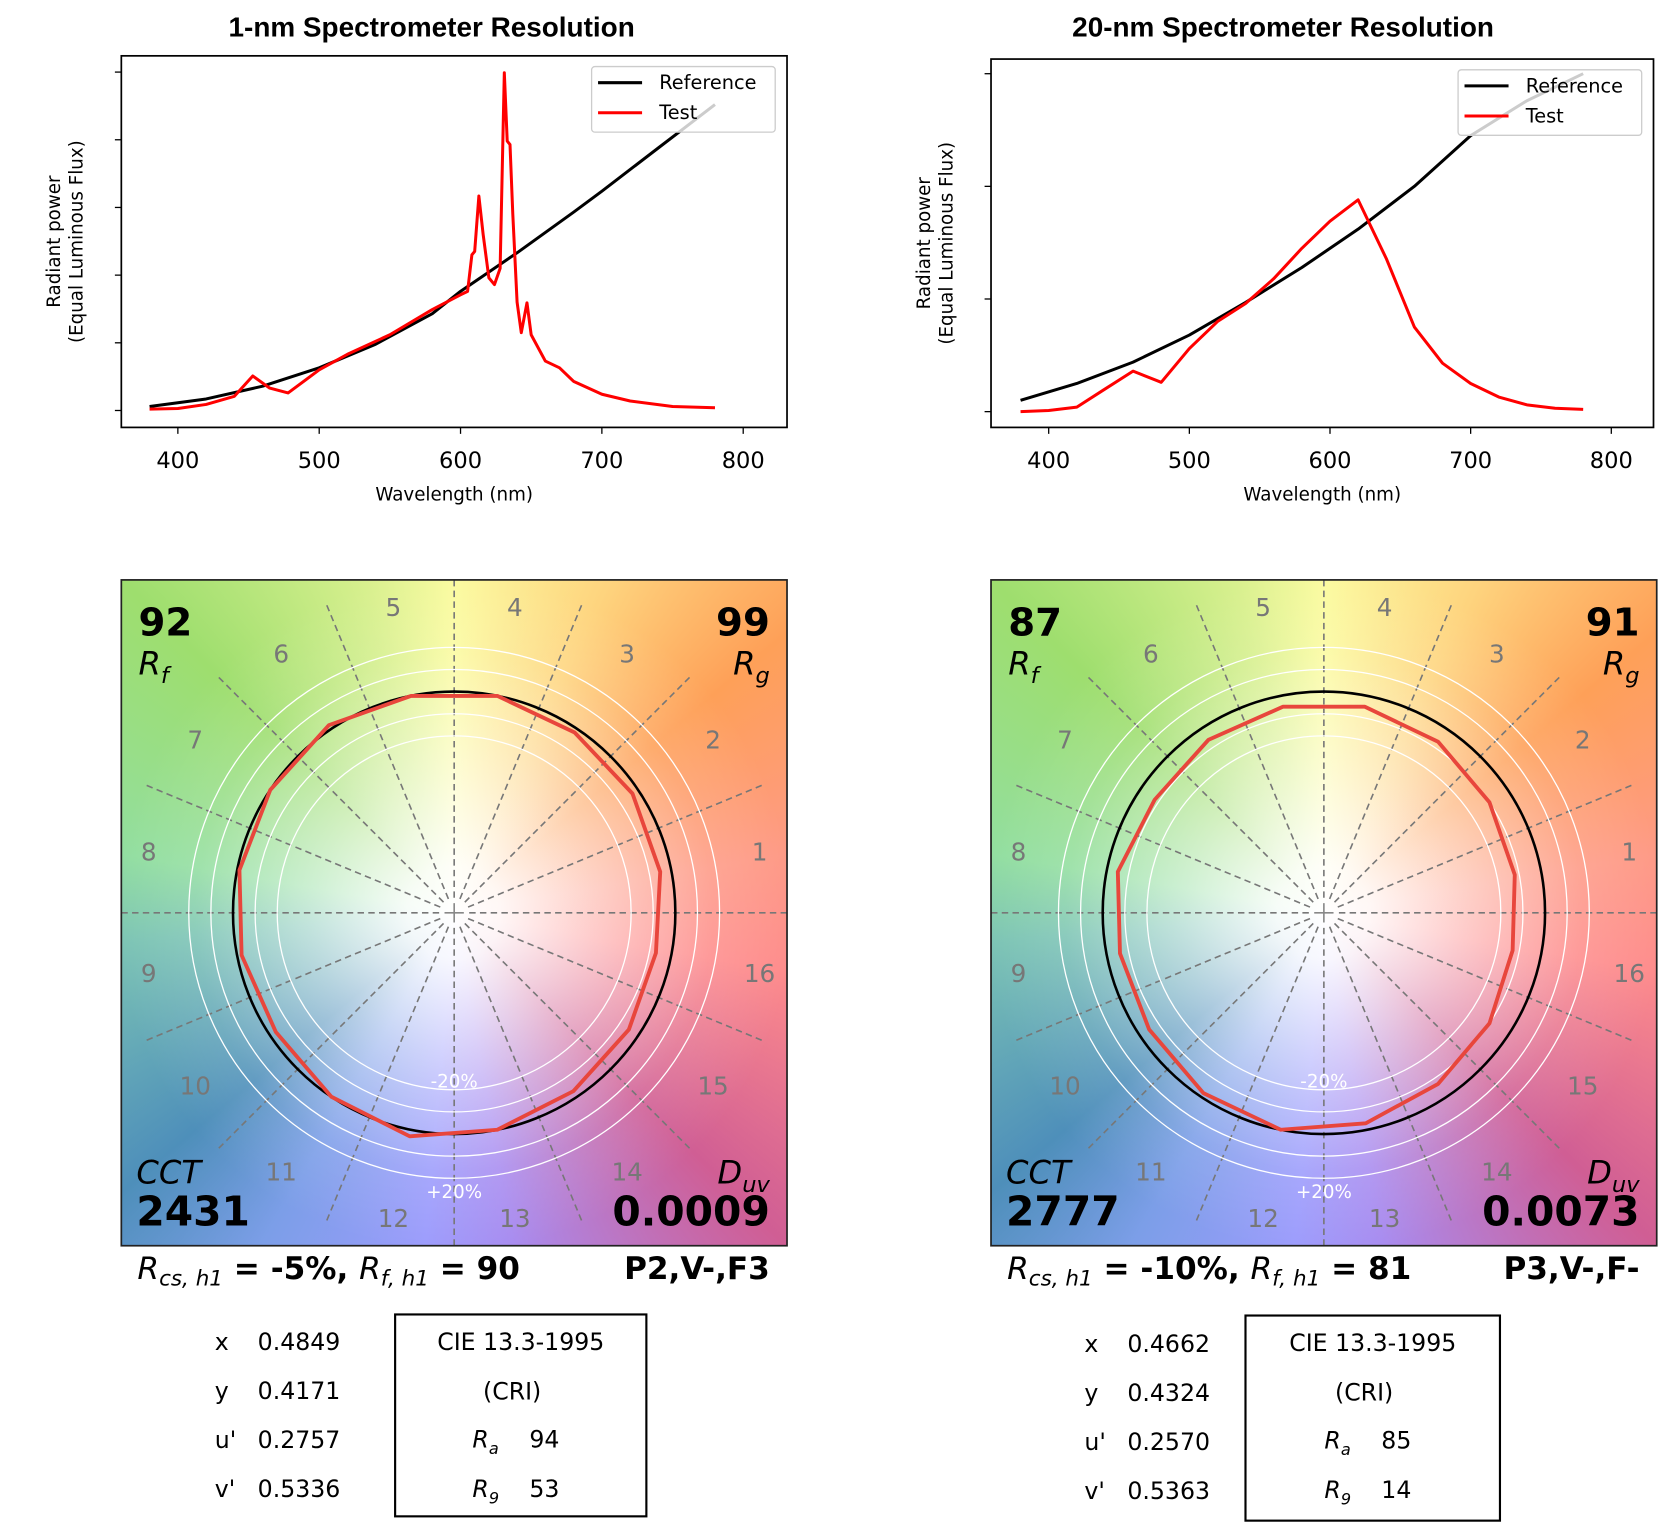 This screenshot has height=1525, width=1675. What do you see at coordinates (1302, 306) in the screenshot?
I see `series-line-test` at bounding box center [1302, 306].